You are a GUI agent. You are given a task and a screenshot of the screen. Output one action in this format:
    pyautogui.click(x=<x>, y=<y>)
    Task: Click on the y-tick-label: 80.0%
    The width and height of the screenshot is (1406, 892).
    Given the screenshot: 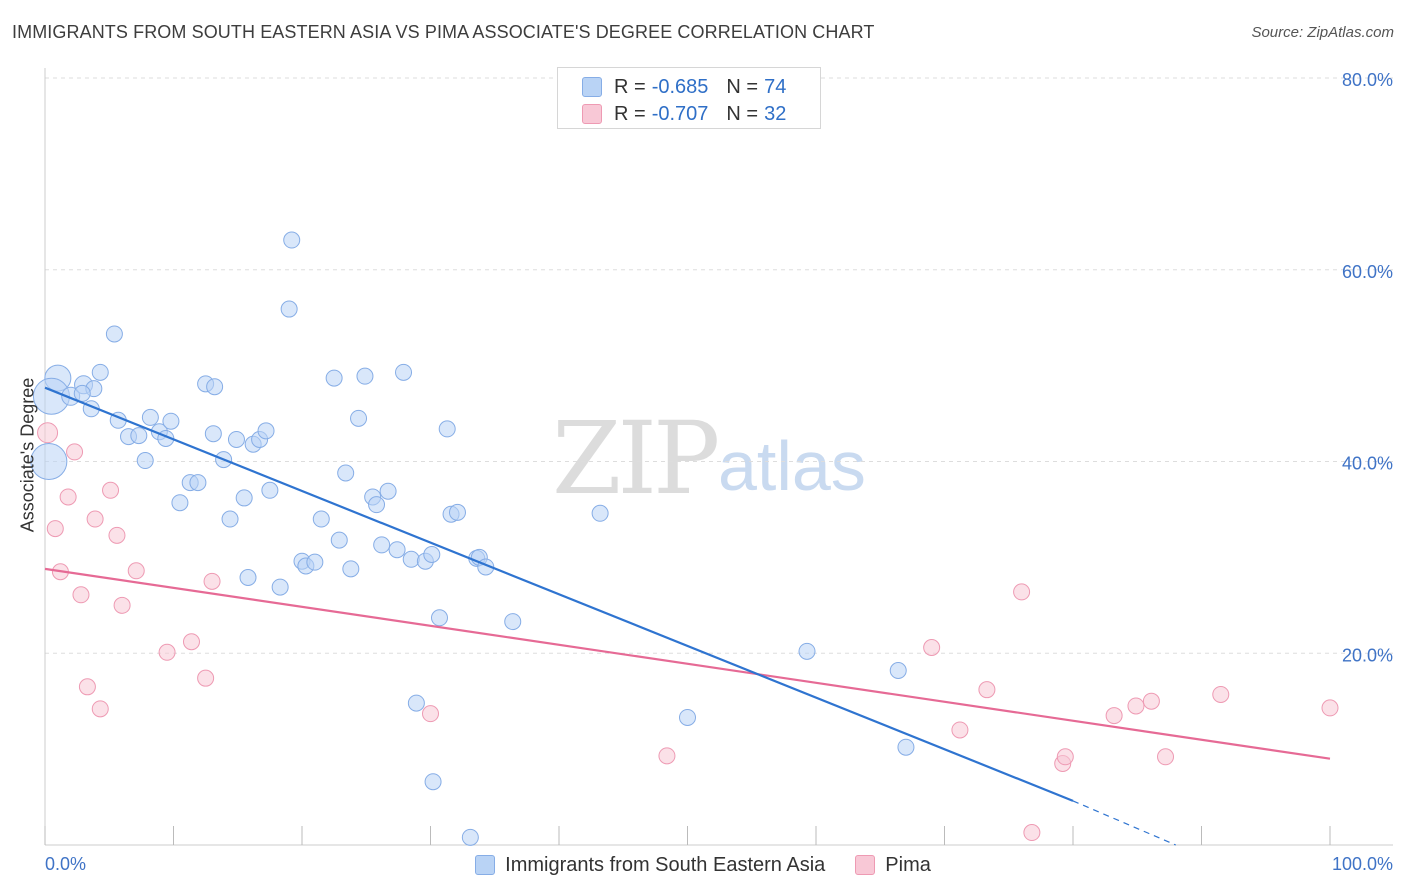 What is the action you would take?
    pyautogui.click(x=1367, y=80)
    